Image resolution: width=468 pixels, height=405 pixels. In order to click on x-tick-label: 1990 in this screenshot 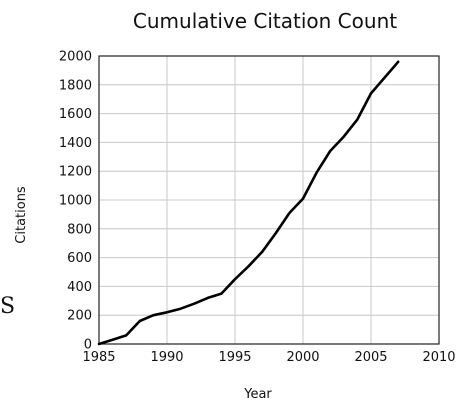, I will do `click(166, 357)`.